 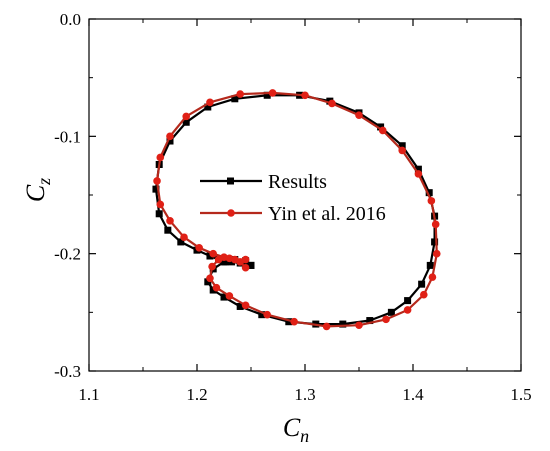 I want to click on x-tick-label: 1.1, so click(x=88, y=394).